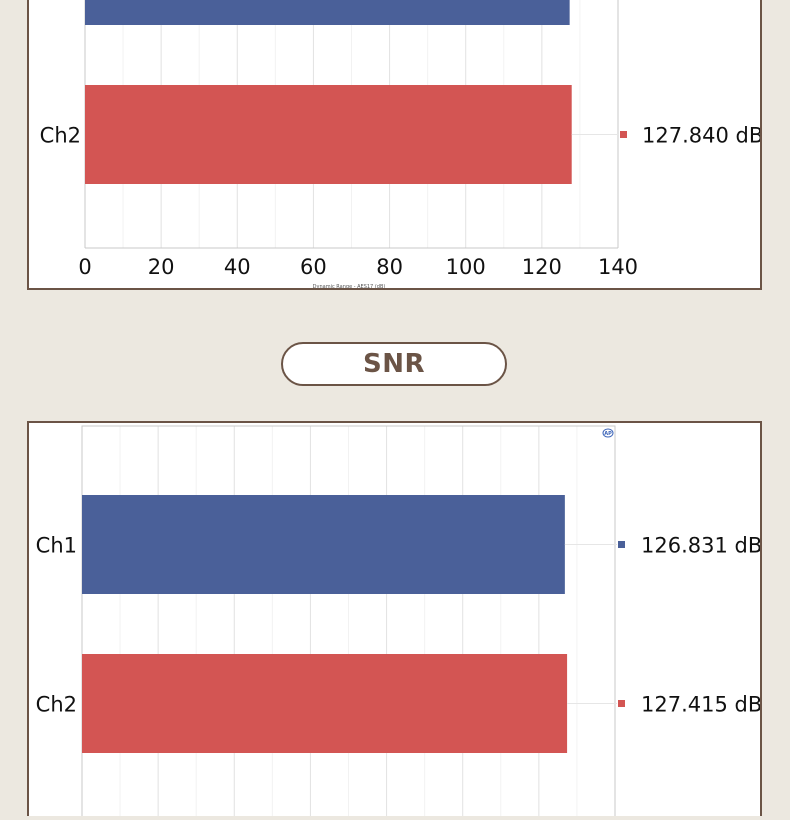 Image resolution: width=790 pixels, height=820 pixels. I want to click on ap-logo-icon, so click(608, 433).